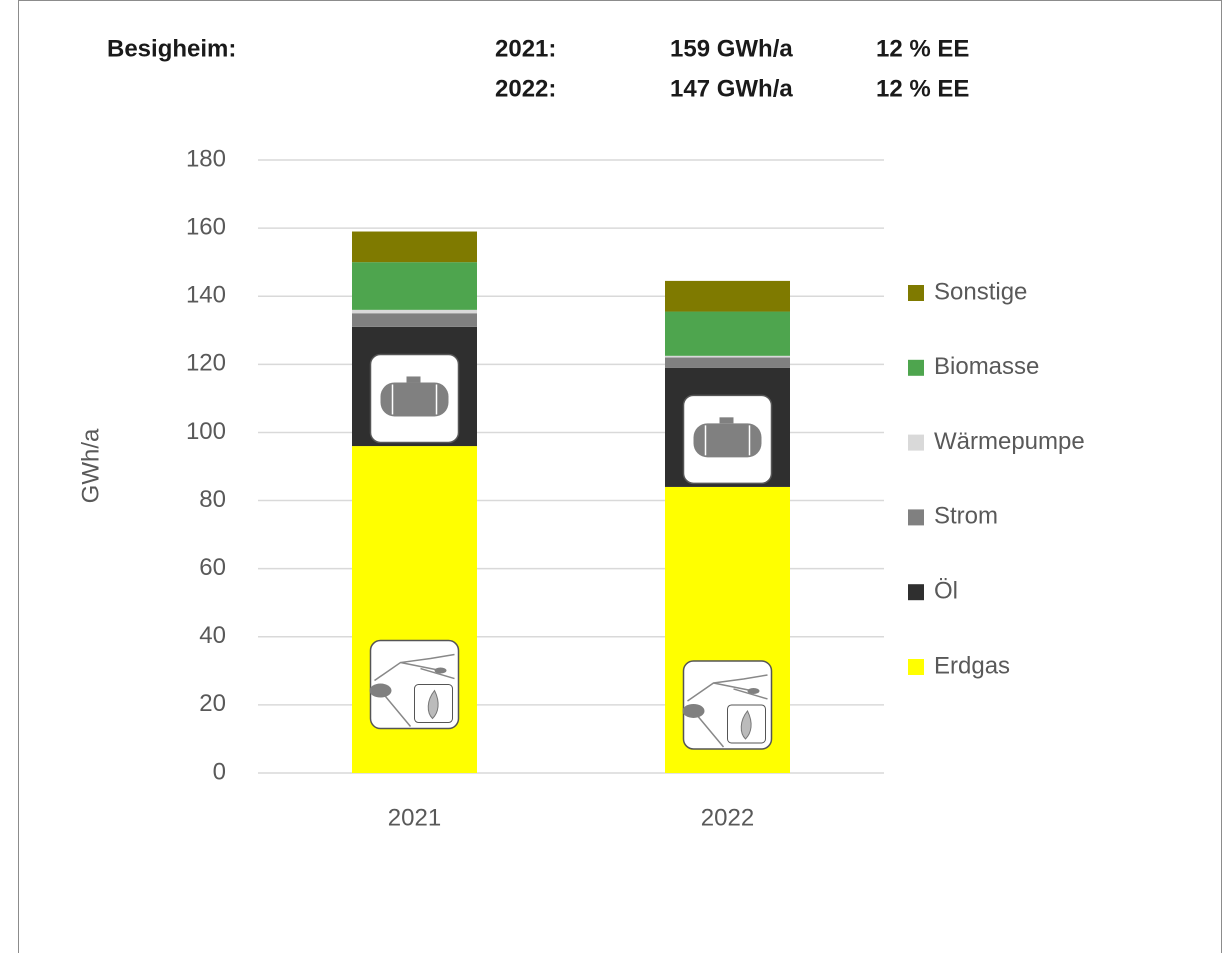 Image resolution: width=1222 pixels, height=953 pixels. What do you see at coordinates (206, 158) in the screenshot?
I see `y-tick-label: 180` at bounding box center [206, 158].